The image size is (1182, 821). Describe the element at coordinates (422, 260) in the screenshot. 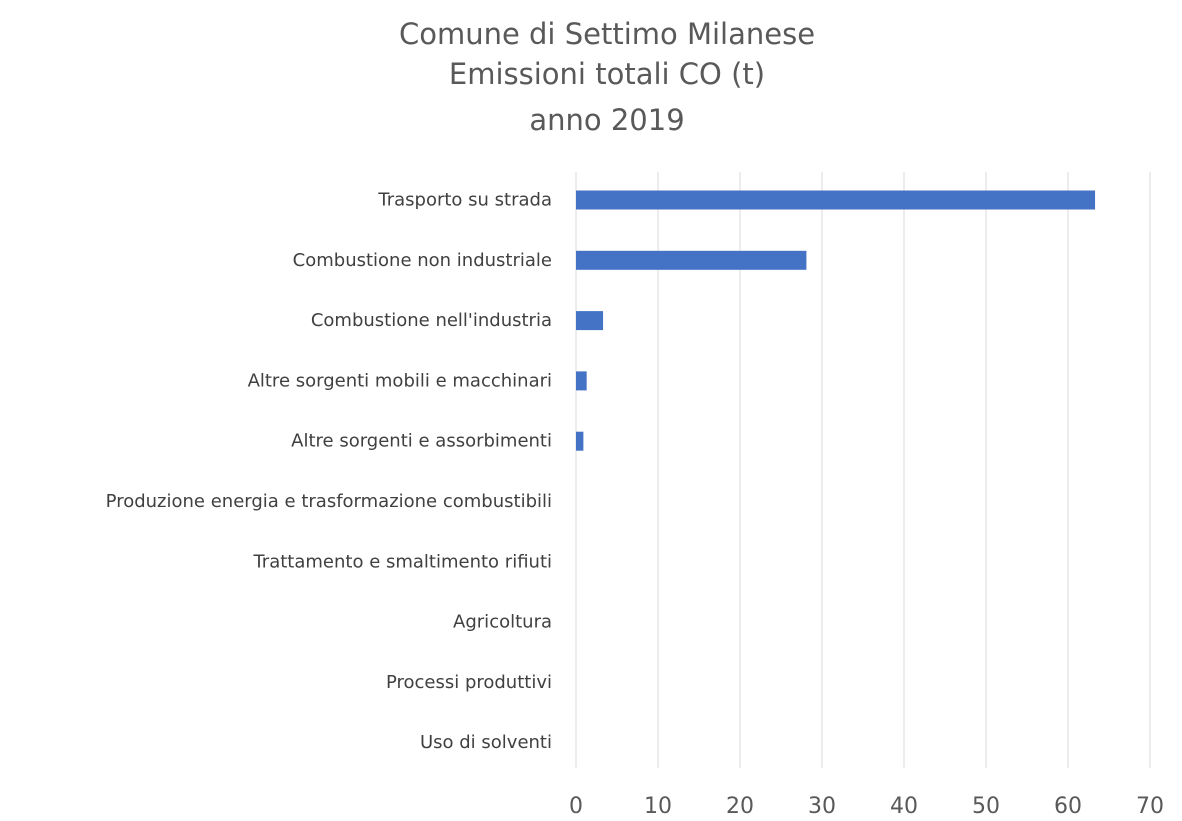

I see `category-label-2: Combustione non industriale` at that location.